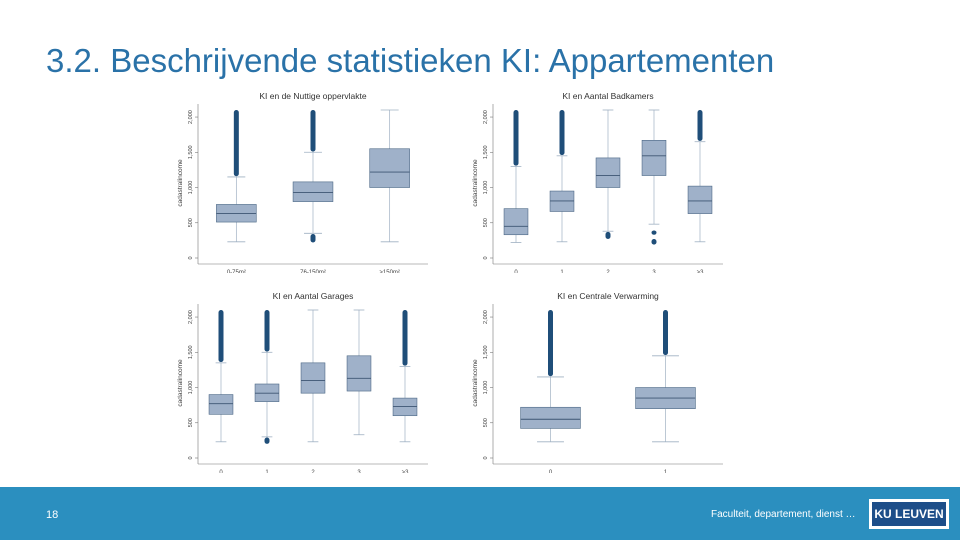 This screenshot has height=540, width=960. Describe the element at coordinates (389, 271) in the screenshot. I see `x-tick-label: >150m²` at that location.